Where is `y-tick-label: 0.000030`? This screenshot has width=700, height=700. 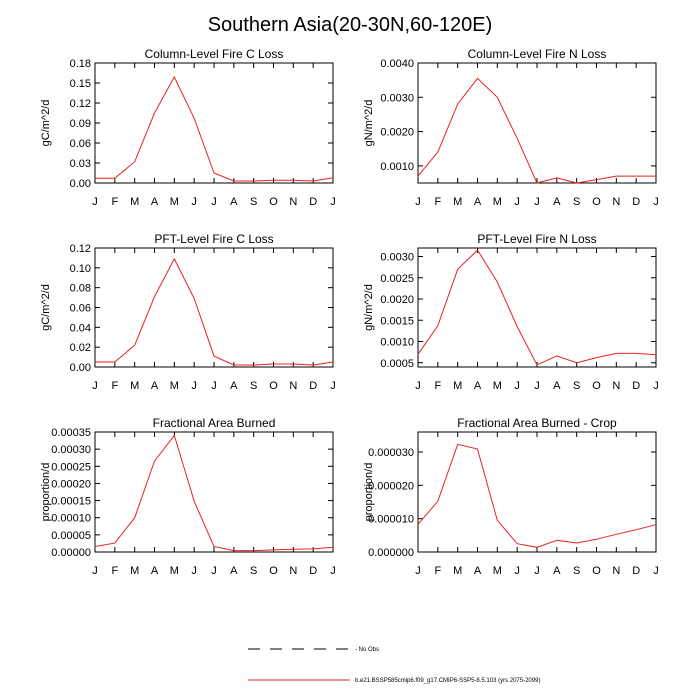
y-tick-label: 0.000030 is located at coordinates (391, 453).